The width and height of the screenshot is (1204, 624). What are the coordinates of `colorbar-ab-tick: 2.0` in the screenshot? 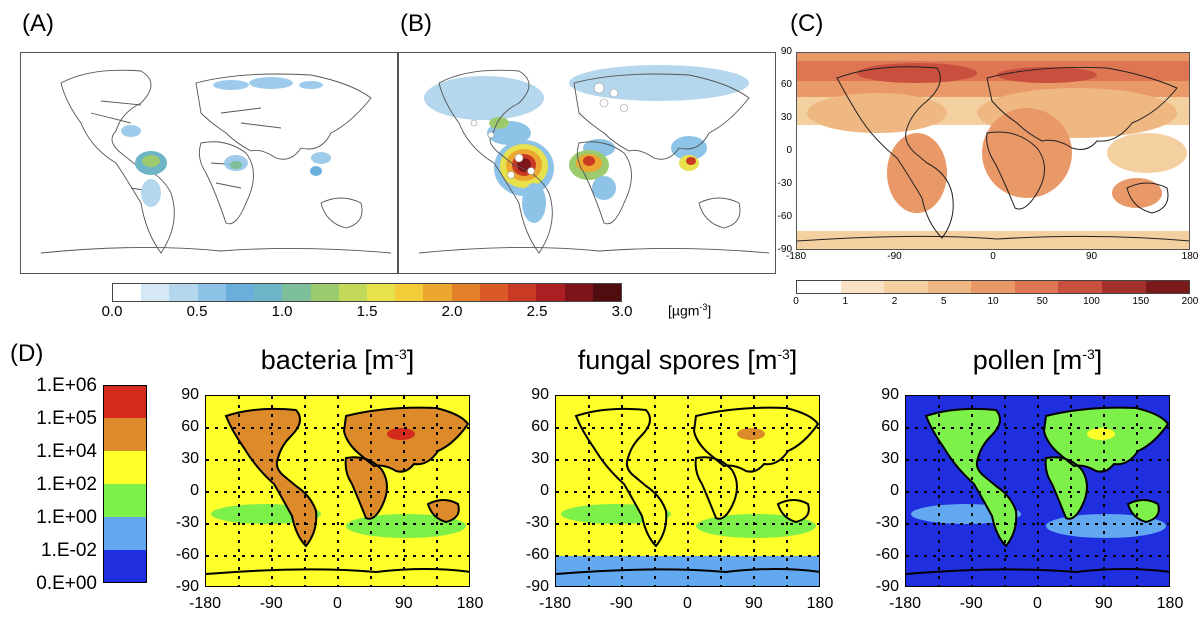 It's located at (452, 311).